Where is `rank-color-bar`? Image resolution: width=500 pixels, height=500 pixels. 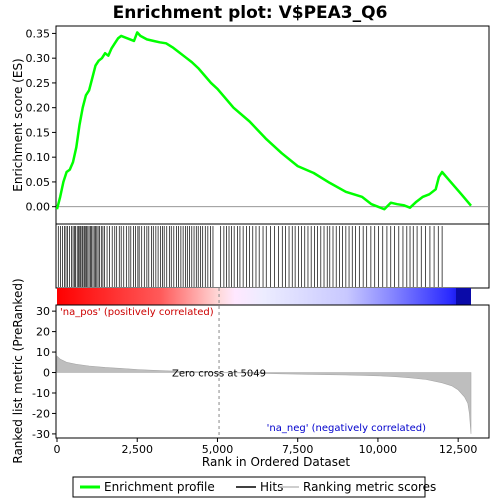
rank-color-bar is located at coordinates (264, 296).